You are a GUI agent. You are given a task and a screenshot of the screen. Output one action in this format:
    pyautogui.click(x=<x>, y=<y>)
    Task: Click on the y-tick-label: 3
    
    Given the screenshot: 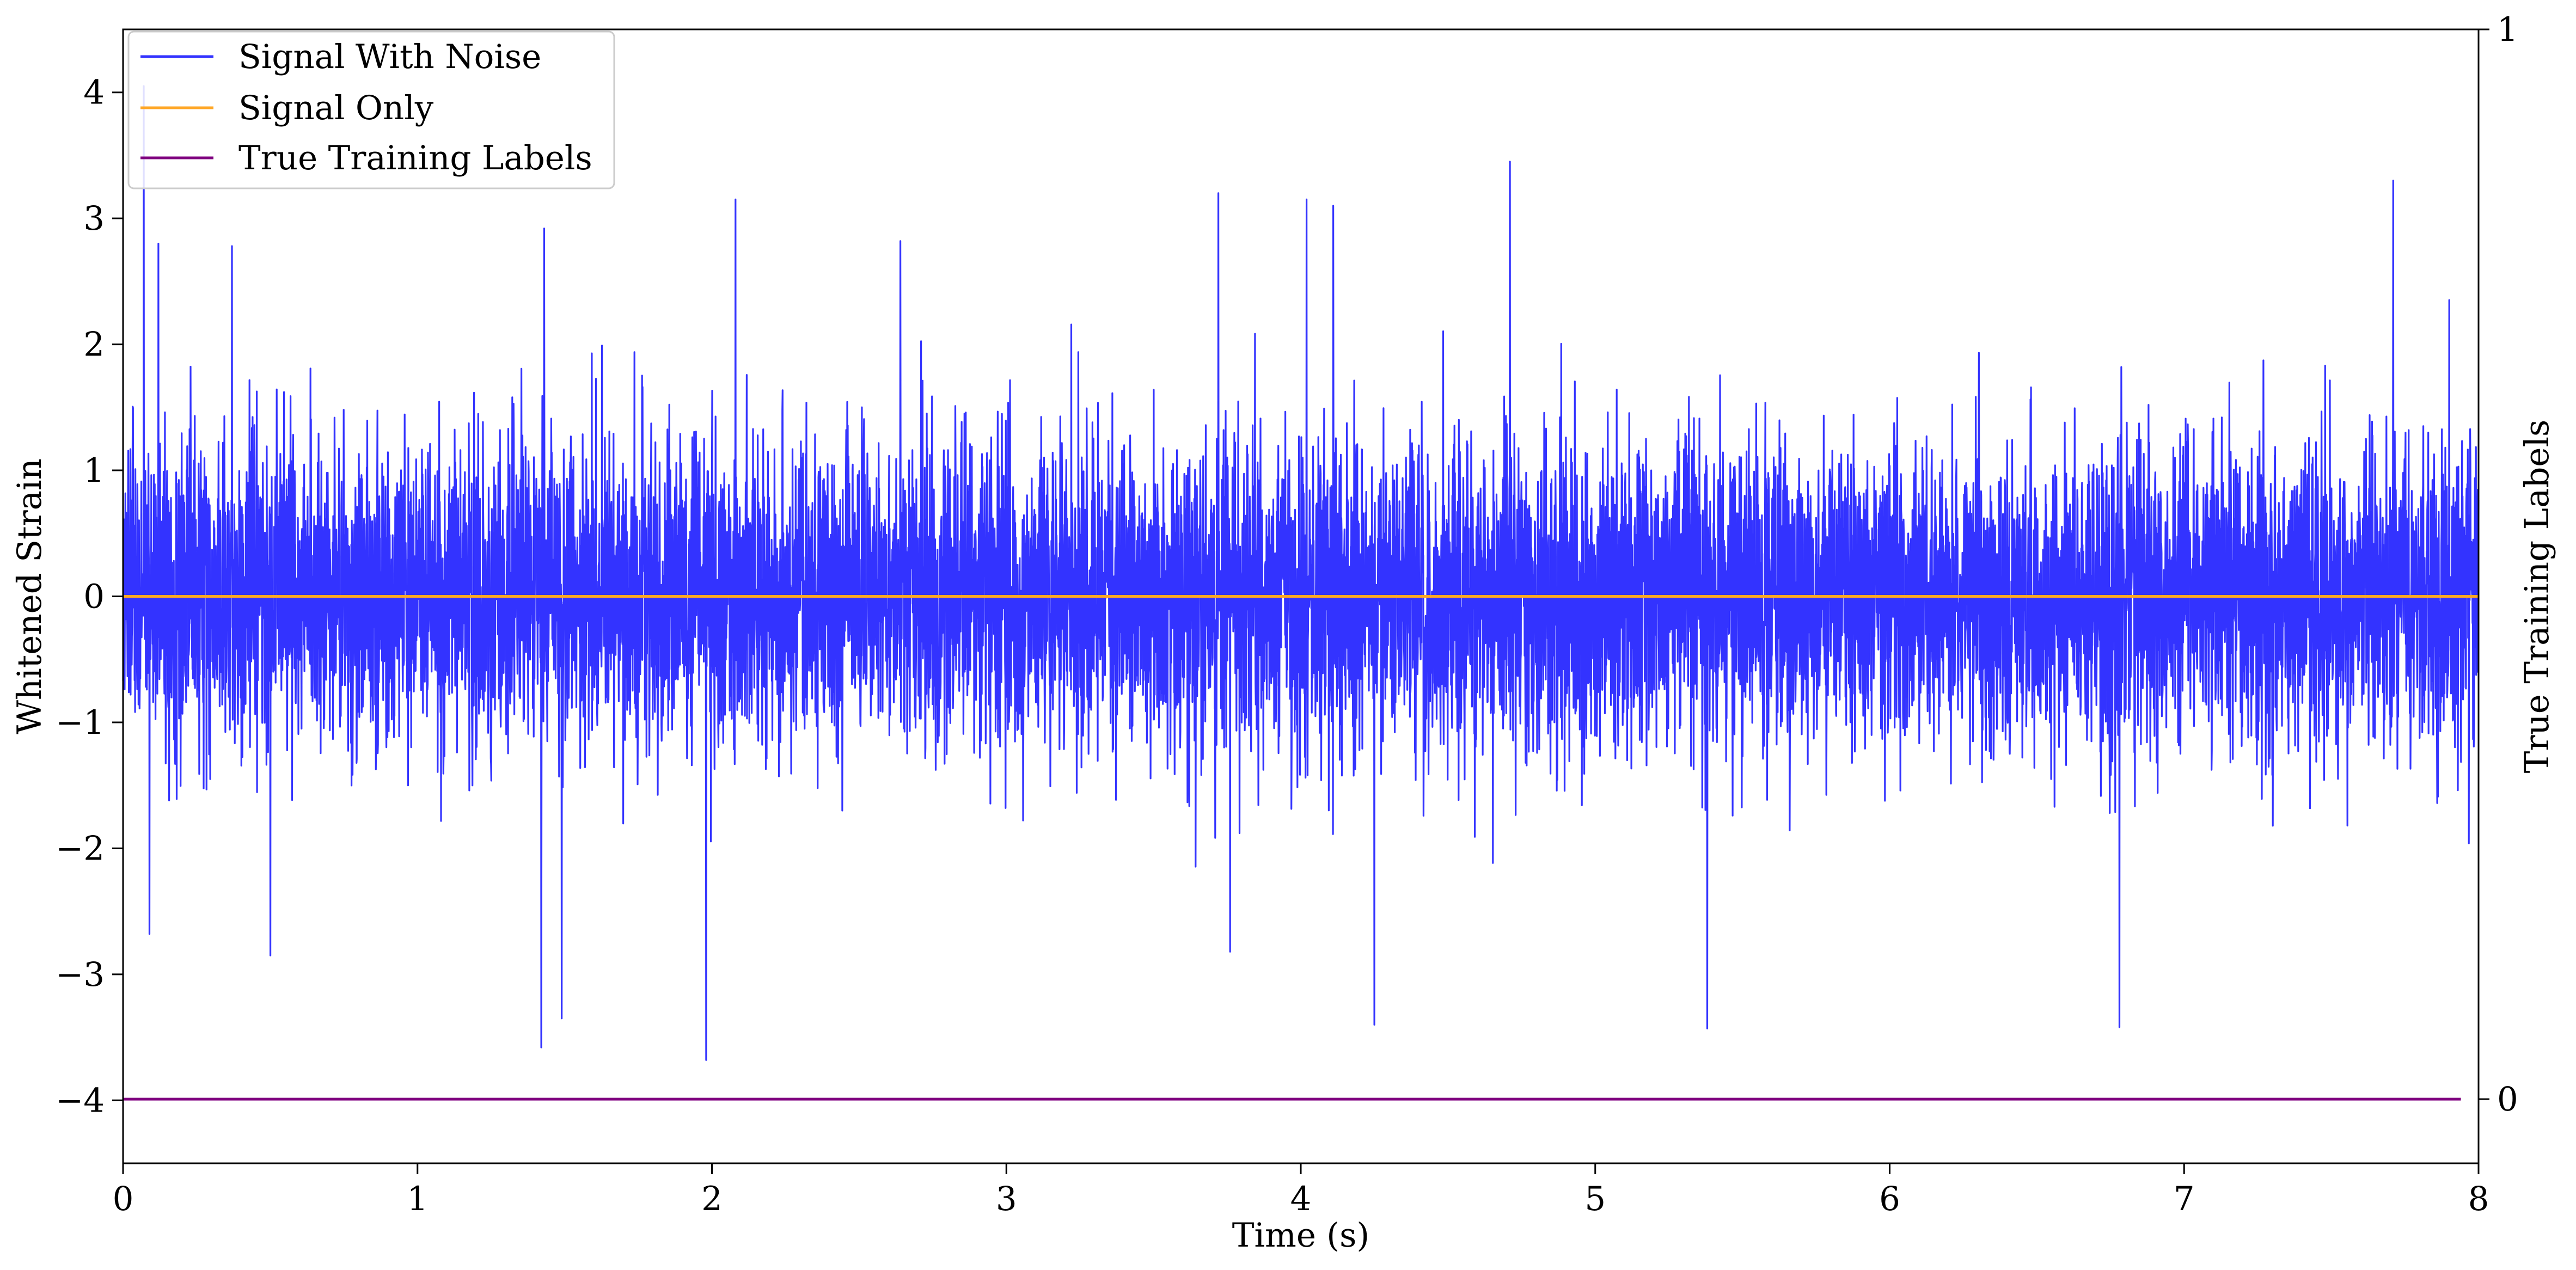 What is the action you would take?
    pyautogui.click(x=94, y=218)
    